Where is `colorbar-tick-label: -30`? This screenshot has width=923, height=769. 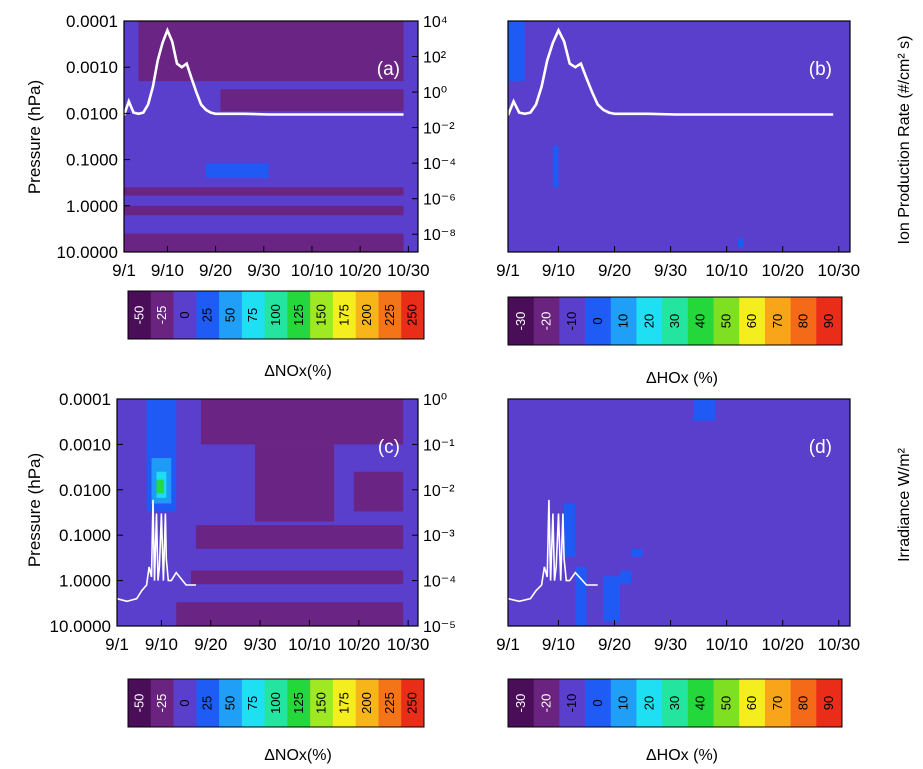 colorbar-tick-label: -30 is located at coordinates (520, 321).